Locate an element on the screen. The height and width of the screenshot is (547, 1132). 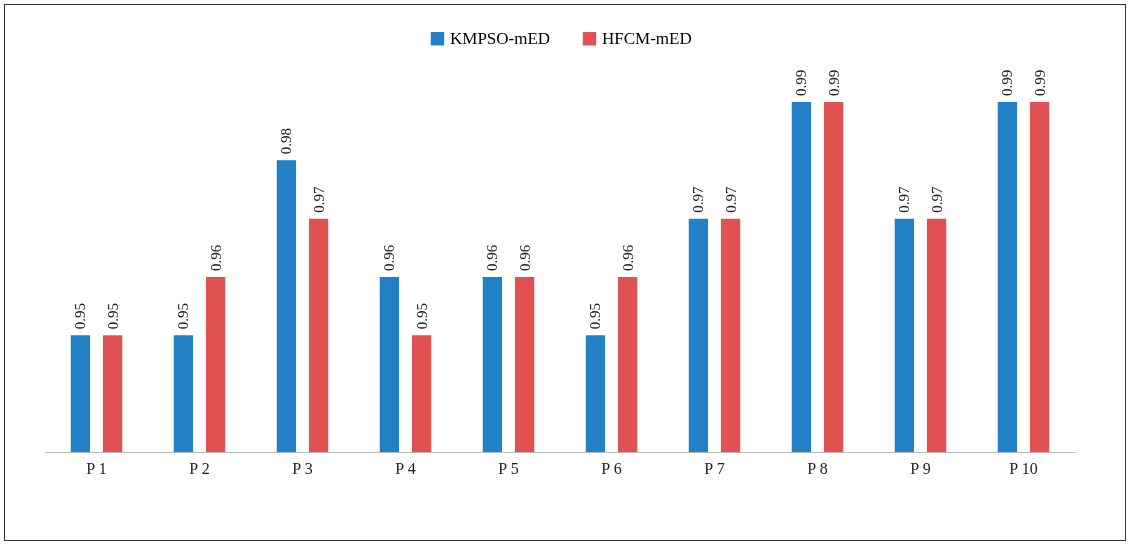
data-label: 0.98 is located at coordinates (286, 141).